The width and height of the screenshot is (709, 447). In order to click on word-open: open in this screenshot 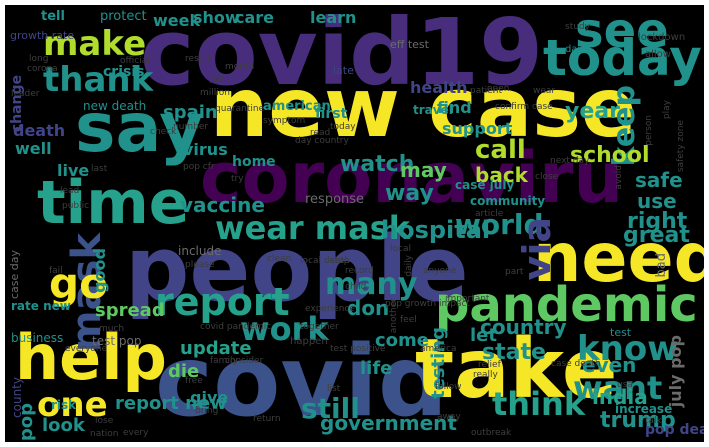, I will do `click(498, 89)`.